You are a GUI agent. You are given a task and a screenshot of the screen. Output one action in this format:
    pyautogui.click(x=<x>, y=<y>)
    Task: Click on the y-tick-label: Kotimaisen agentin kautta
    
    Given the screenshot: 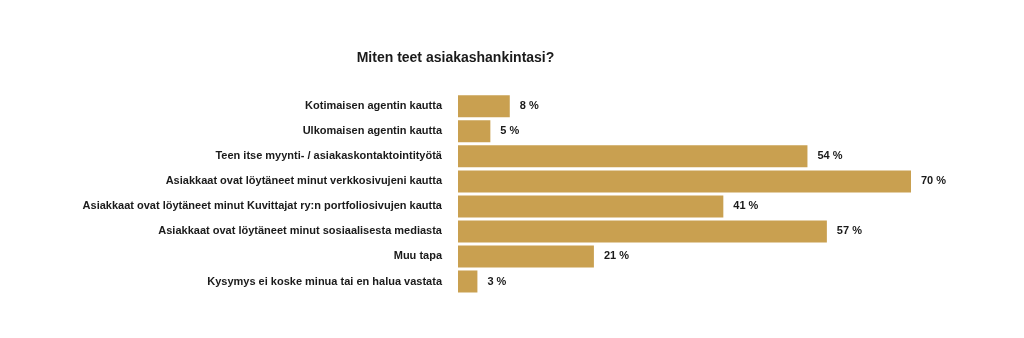 What is the action you would take?
    pyautogui.click(x=374, y=105)
    